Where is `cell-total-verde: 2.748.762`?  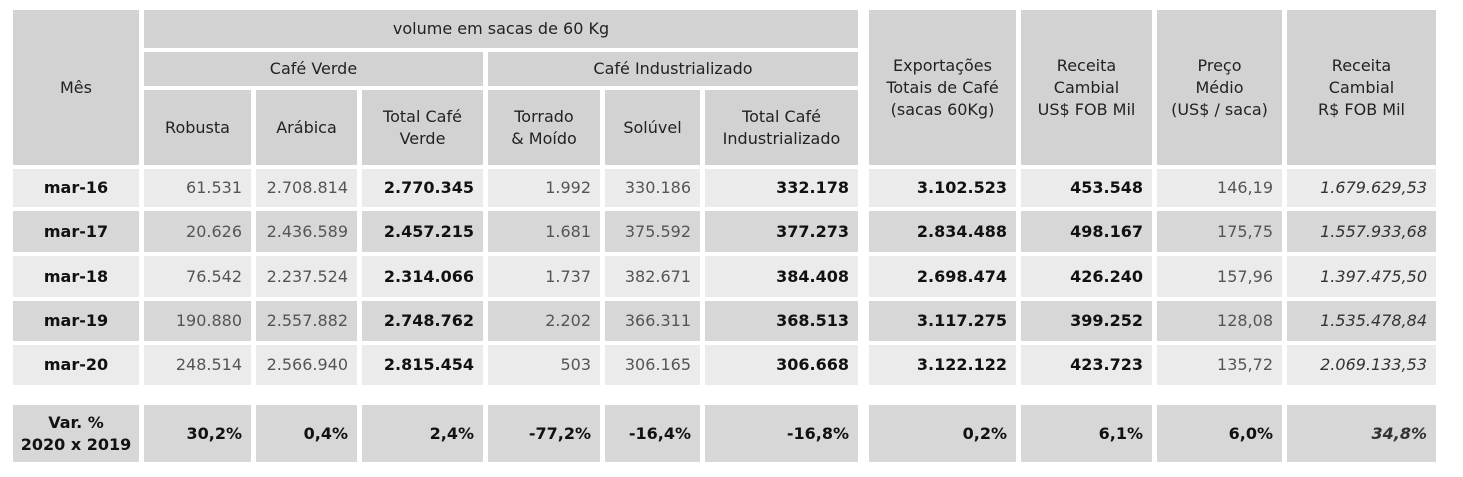
cell-total-verde: 2.748.762 is located at coordinates (422, 321).